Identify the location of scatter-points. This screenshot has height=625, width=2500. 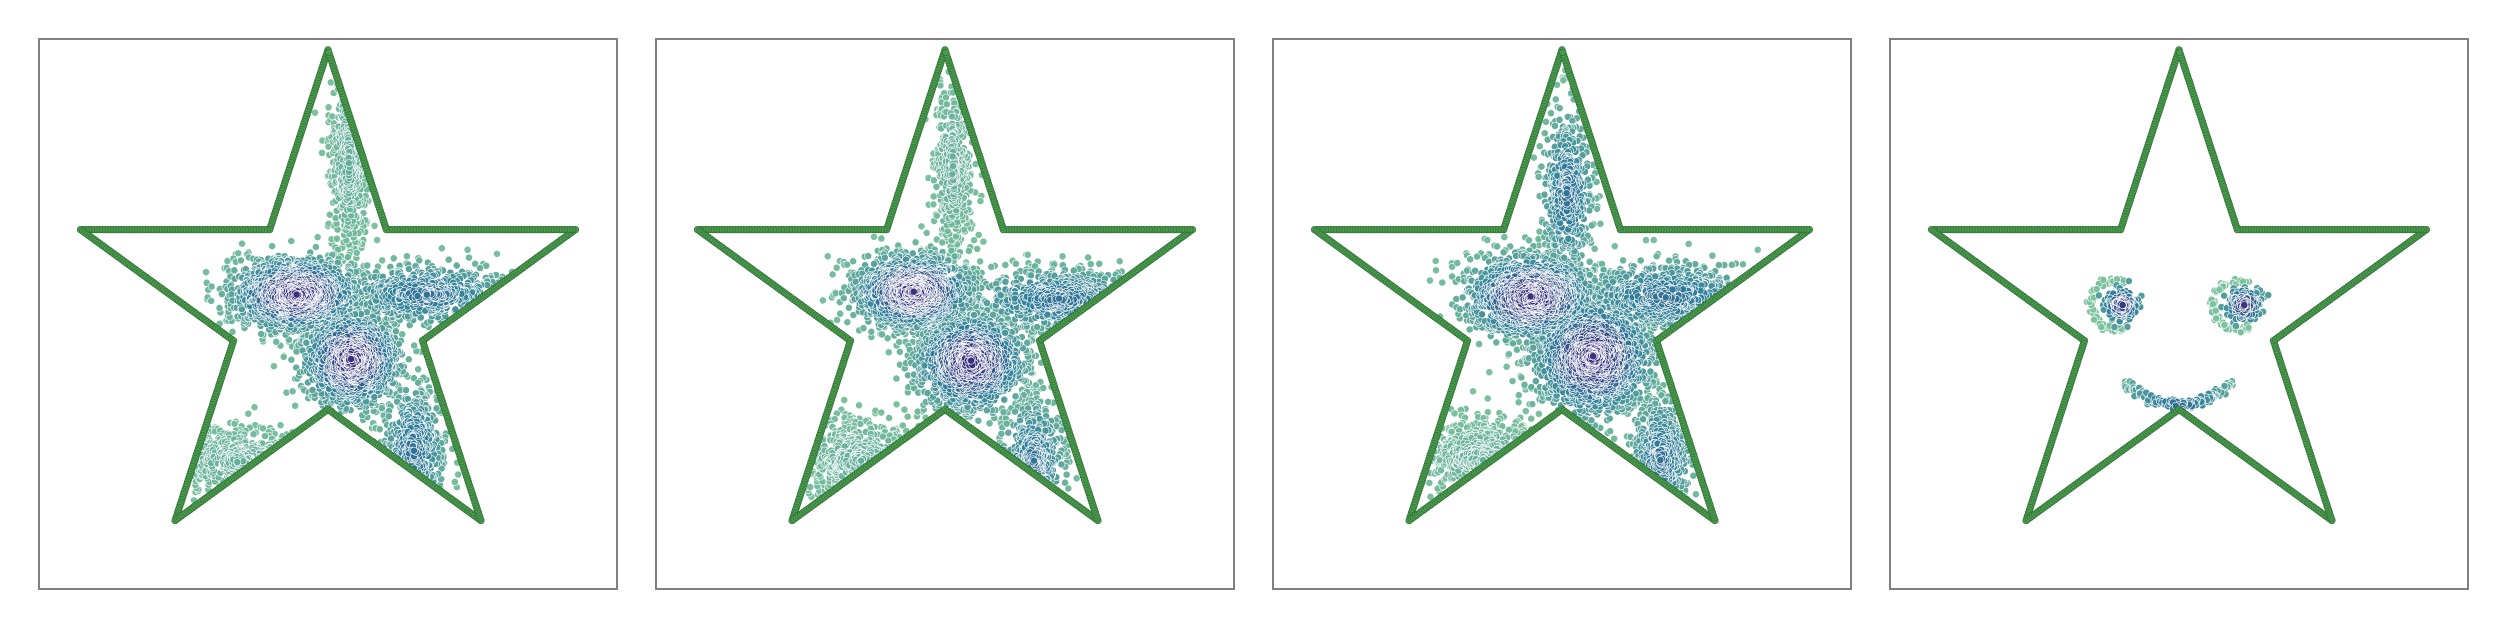
(348, 289).